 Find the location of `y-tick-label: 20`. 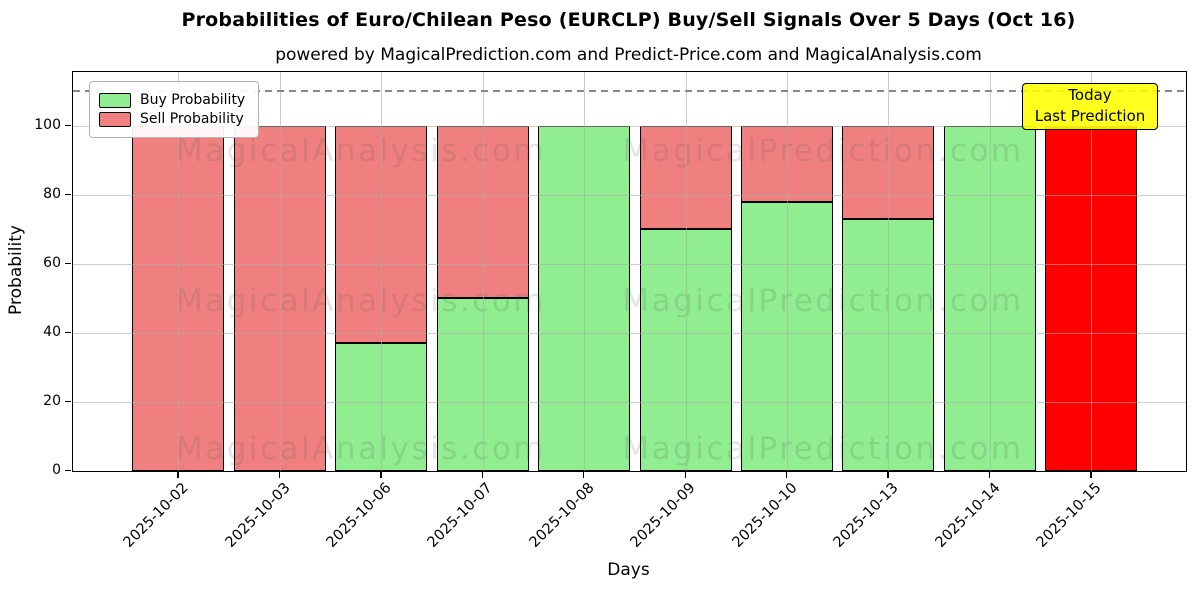

y-tick-label: 20 is located at coordinates (52, 400).